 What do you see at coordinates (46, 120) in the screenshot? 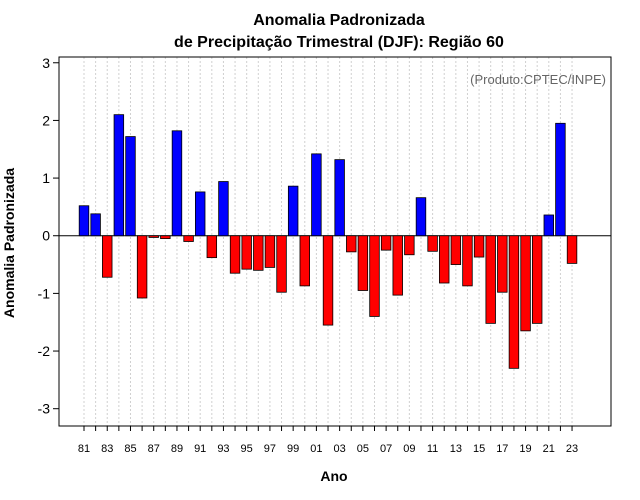
I see `y-tick-label: 2` at bounding box center [46, 120].